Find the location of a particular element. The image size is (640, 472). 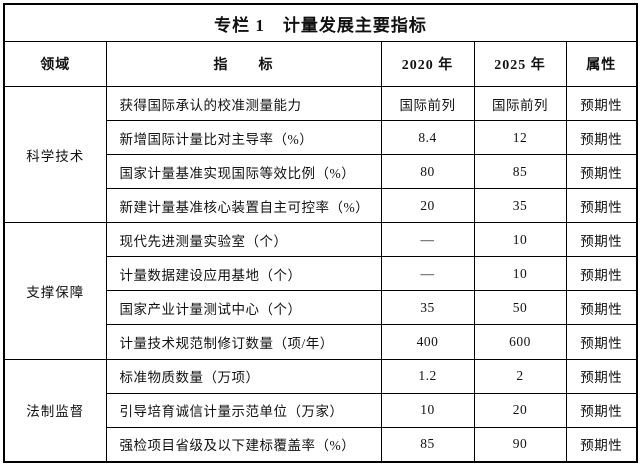

table-row: 新建计量基准核心装置自主可控率（%） 20 35 预期性 is located at coordinates (321, 206).